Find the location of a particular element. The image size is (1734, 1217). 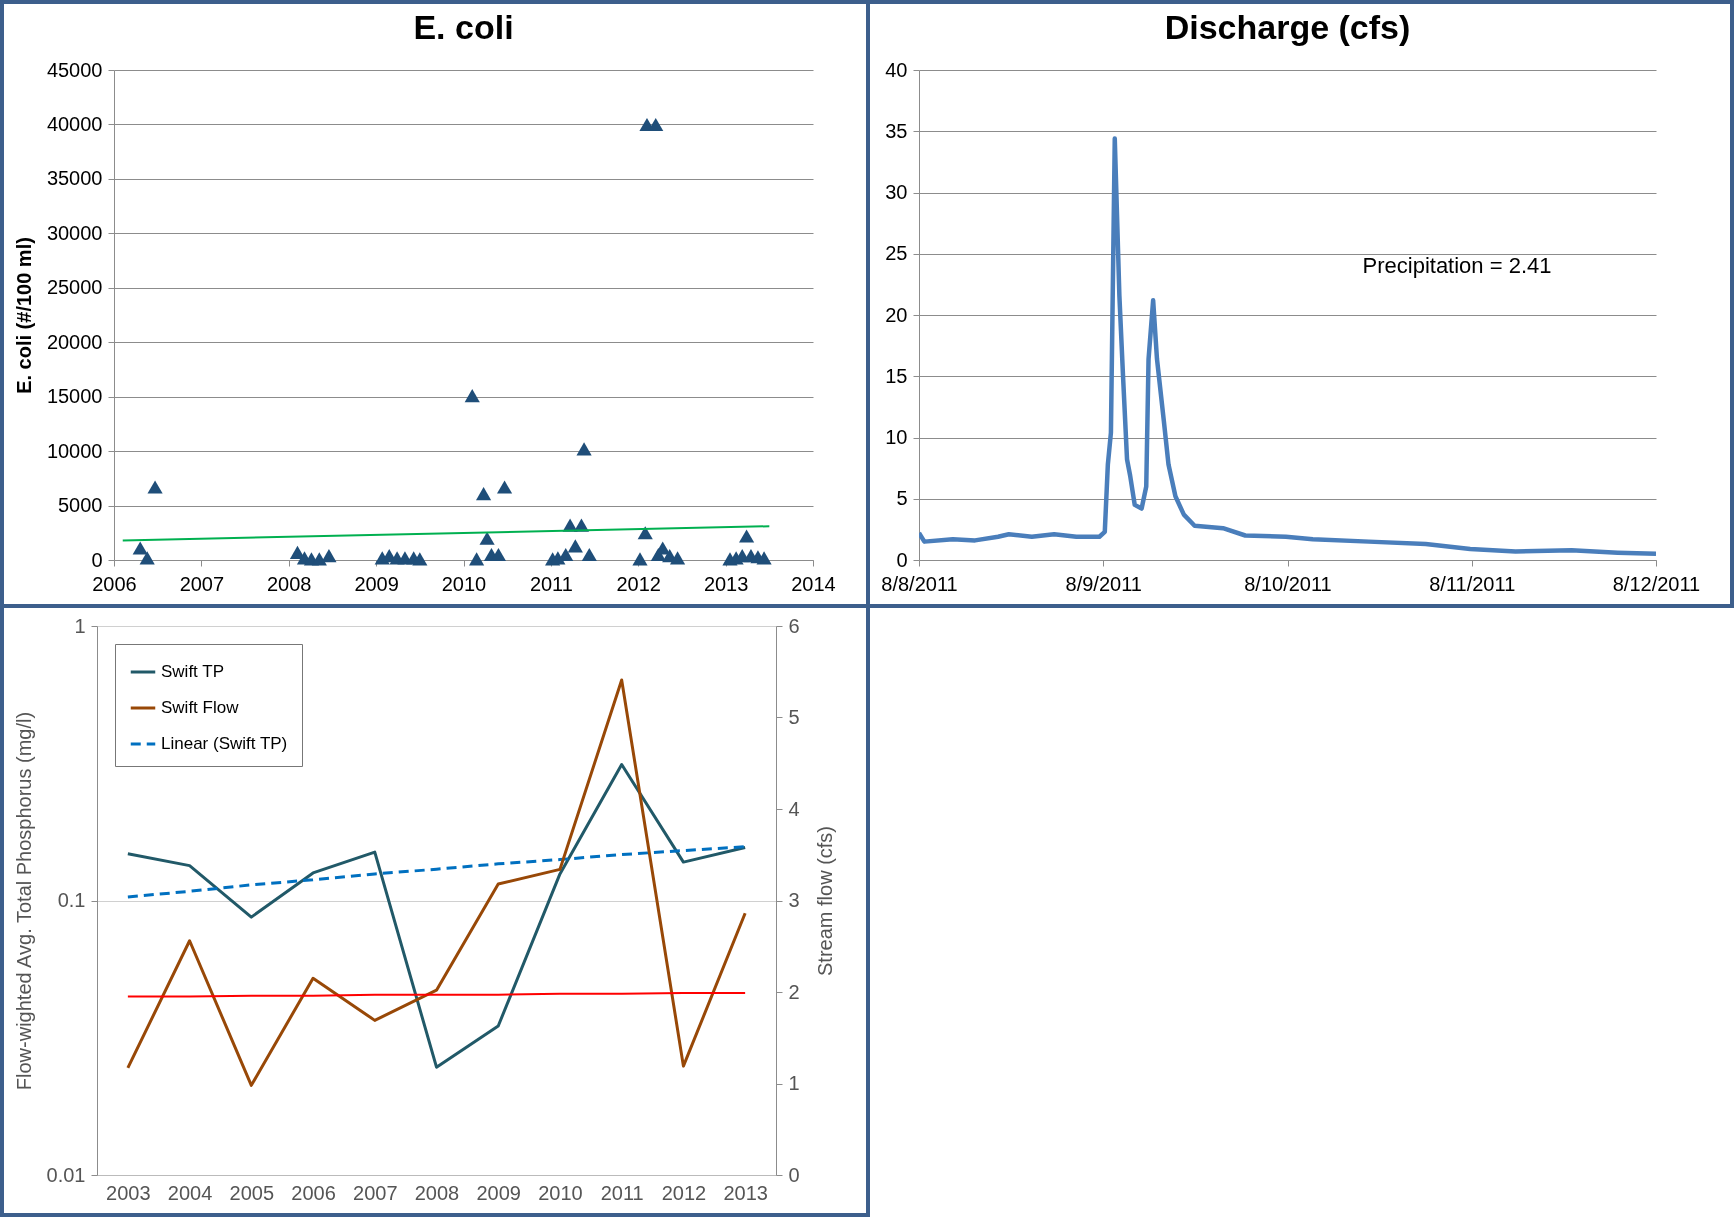

y-tick-label: 10000 is located at coordinates (74, 450).